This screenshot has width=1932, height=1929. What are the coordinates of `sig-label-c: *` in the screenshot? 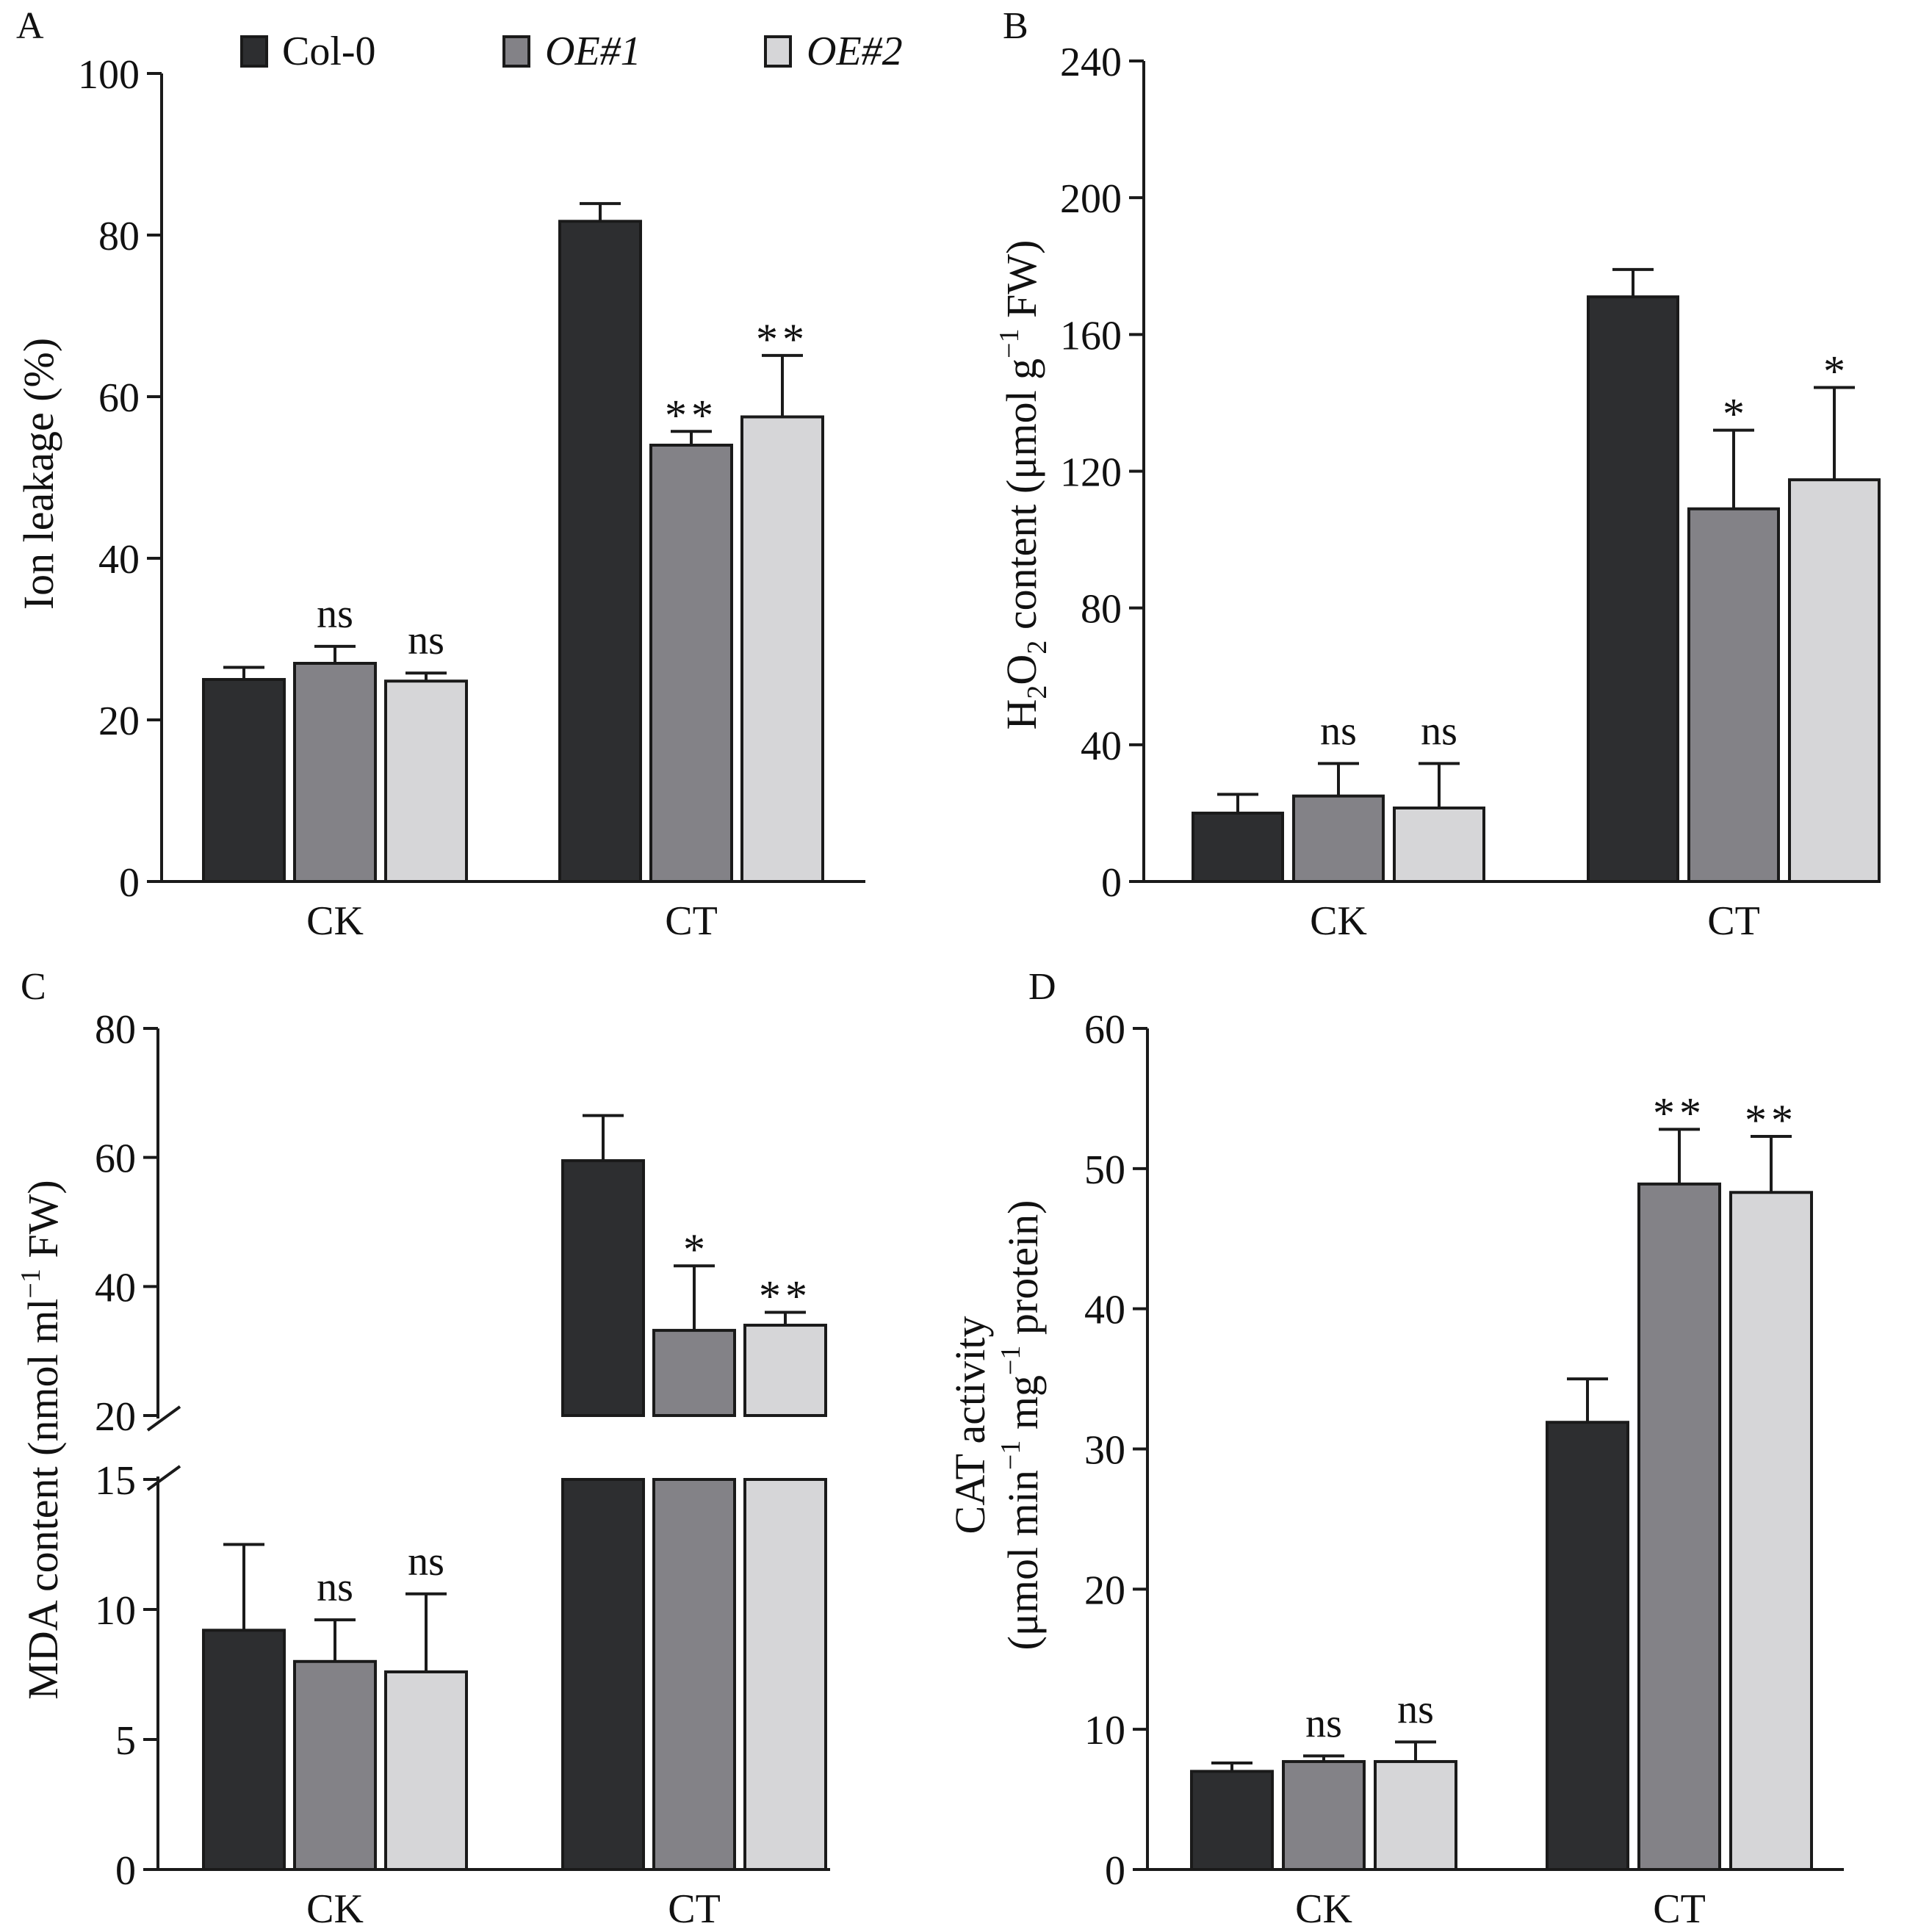 It's located at (694, 1250).